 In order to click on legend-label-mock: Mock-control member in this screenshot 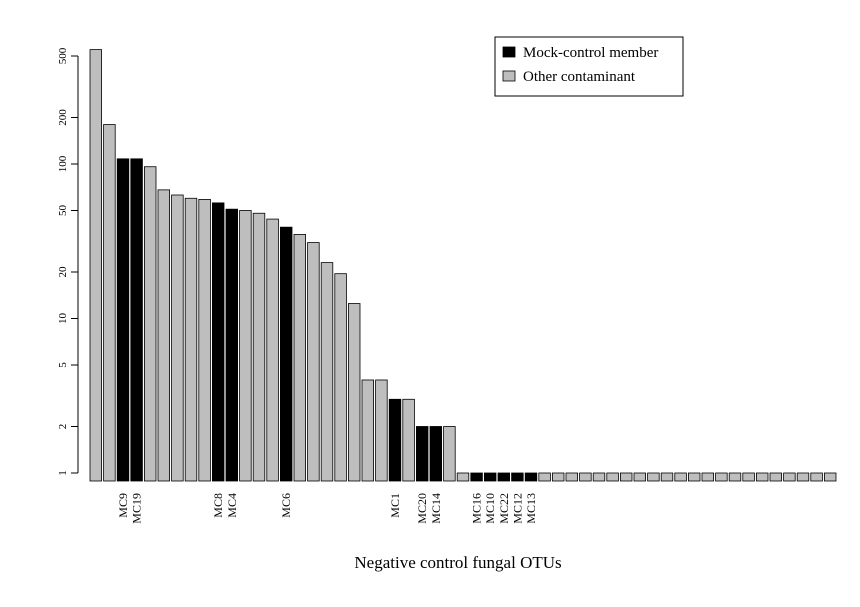, I will do `click(590, 53)`.